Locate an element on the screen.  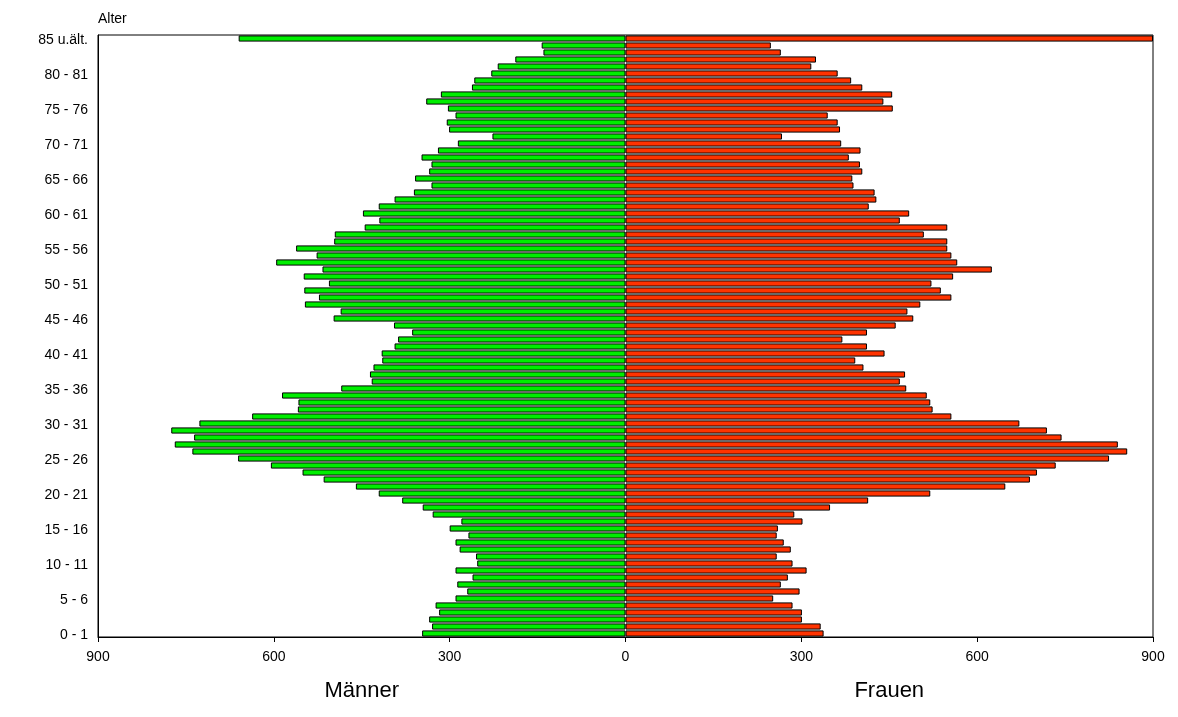
y-tick-label: 20 - 21 is located at coordinates (66, 493).